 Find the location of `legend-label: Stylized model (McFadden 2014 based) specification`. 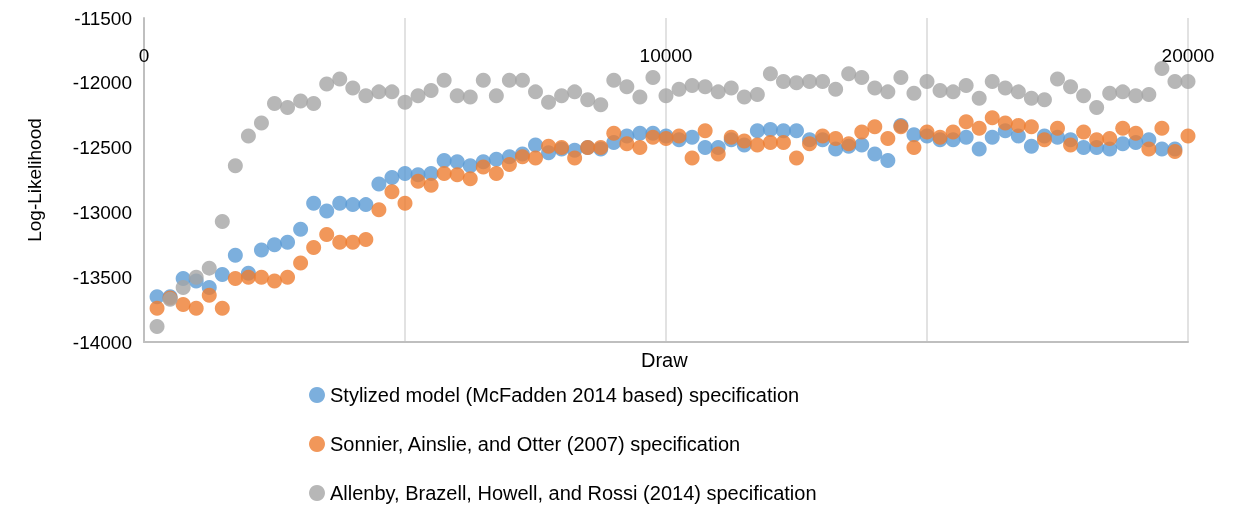

legend-label: Stylized model (McFadden 2014 based) specification is located at coordinates (565, 395).